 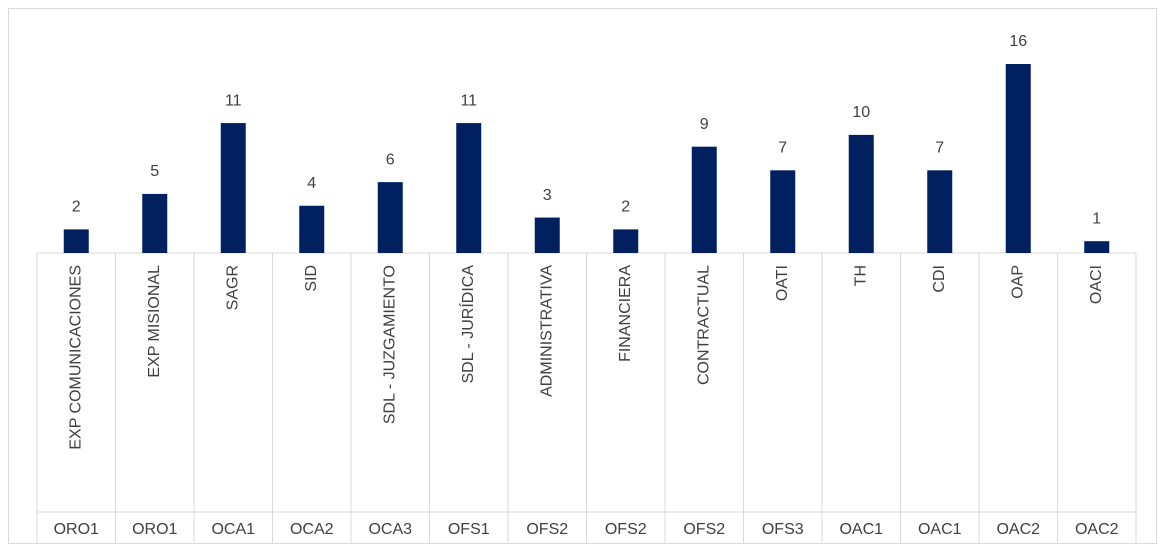 What do you see at coordinates (389, 344) in the screenshot?
I see `category-label: SDL - JUZGAMIENTO` at bounding box center [389, 344].